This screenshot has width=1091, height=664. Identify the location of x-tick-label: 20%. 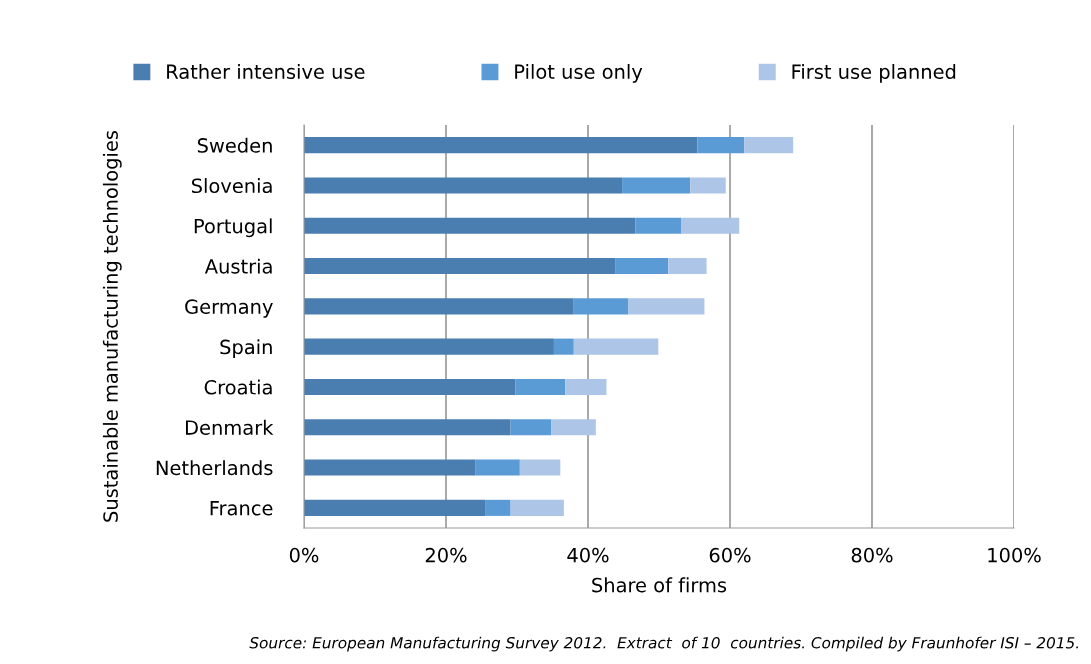
(446, 555).